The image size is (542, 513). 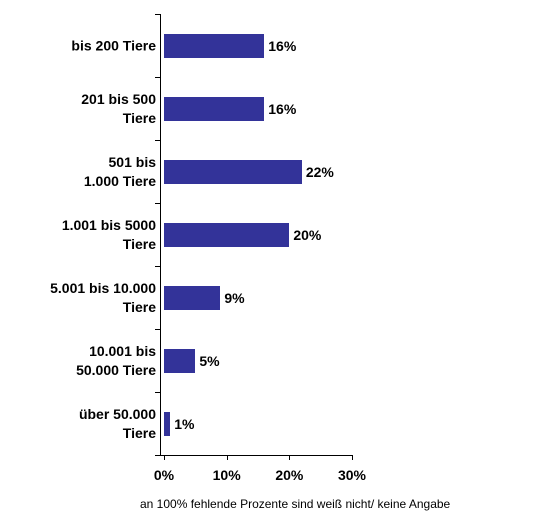 What do you see at coordinates (119, 171) in the screenshot?
I see `category-label: 501 bis 1.000 Tiere` at bounding box center [119, 171].